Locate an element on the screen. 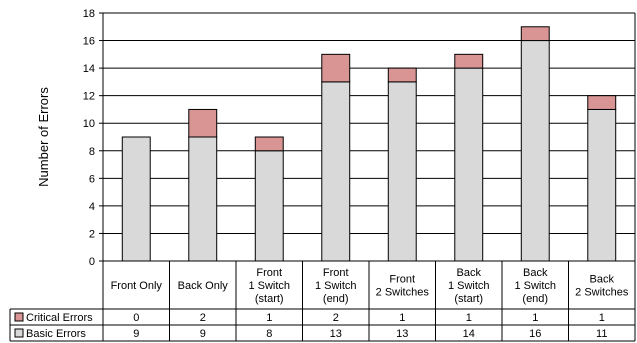  y-axis-ticks: 0 2 4 6 8 10 12 14 16 18 is located at coordinates (93, 138).